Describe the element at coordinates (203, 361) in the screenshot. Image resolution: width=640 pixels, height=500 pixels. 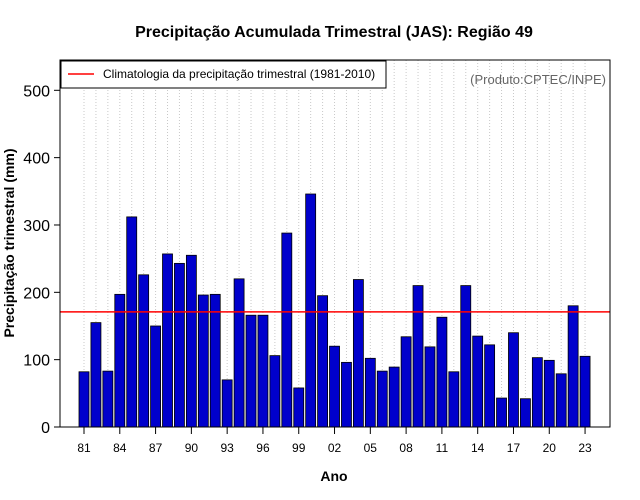
I see `bar-1991` at that location.